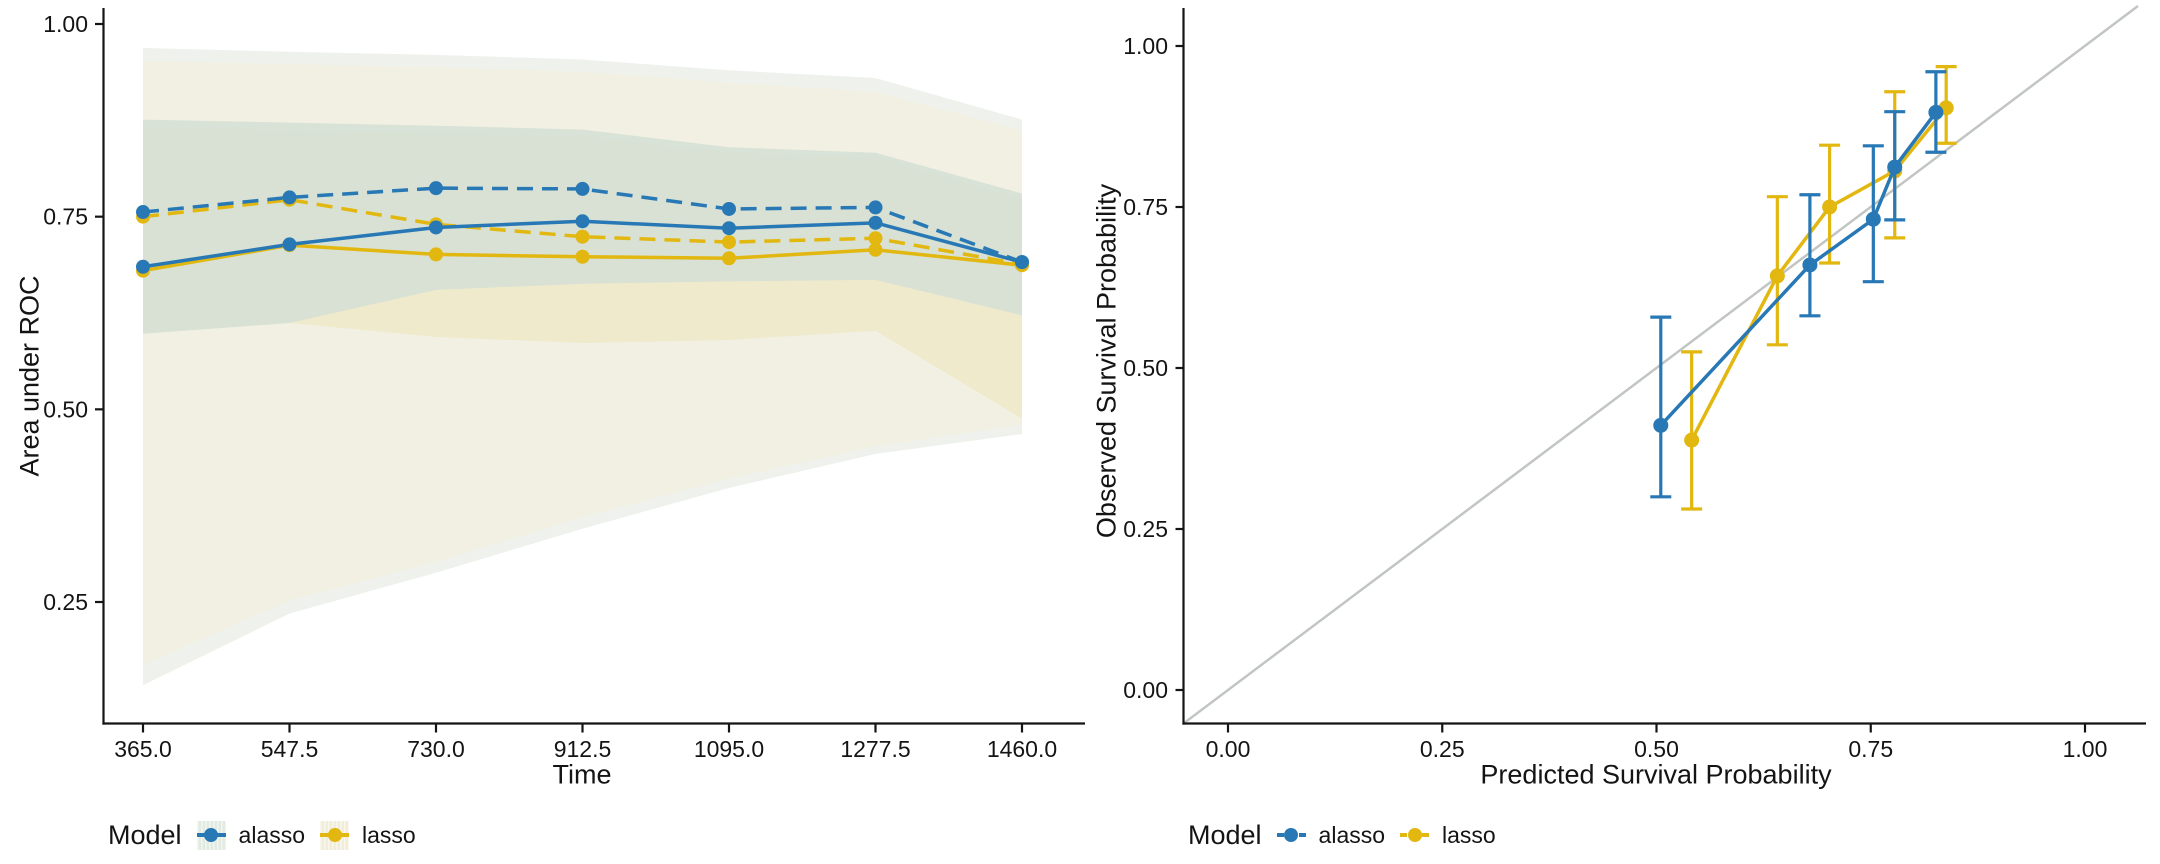  What do you see at coordinates (1870, 749) in the screenshot?
I see `right-x-tick-label: 0.75` at bounding box center [1870, 749].